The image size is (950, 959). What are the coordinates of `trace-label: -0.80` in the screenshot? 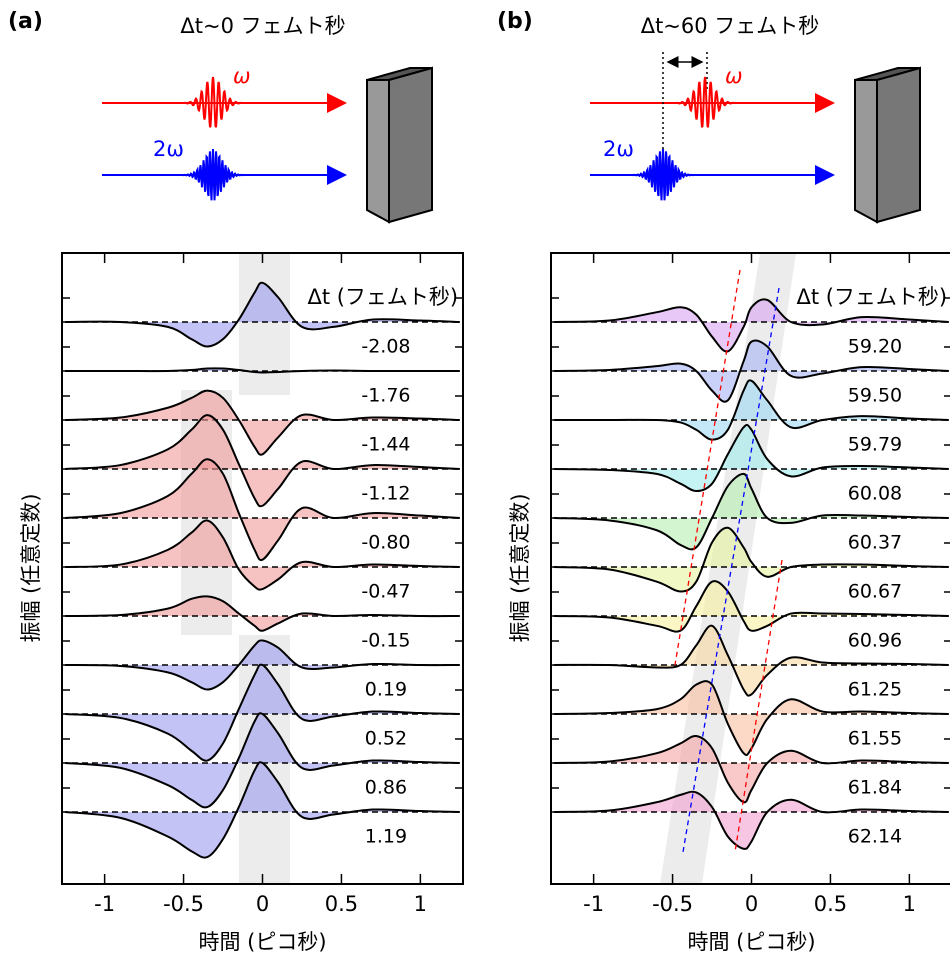 It's located at (385, 543).